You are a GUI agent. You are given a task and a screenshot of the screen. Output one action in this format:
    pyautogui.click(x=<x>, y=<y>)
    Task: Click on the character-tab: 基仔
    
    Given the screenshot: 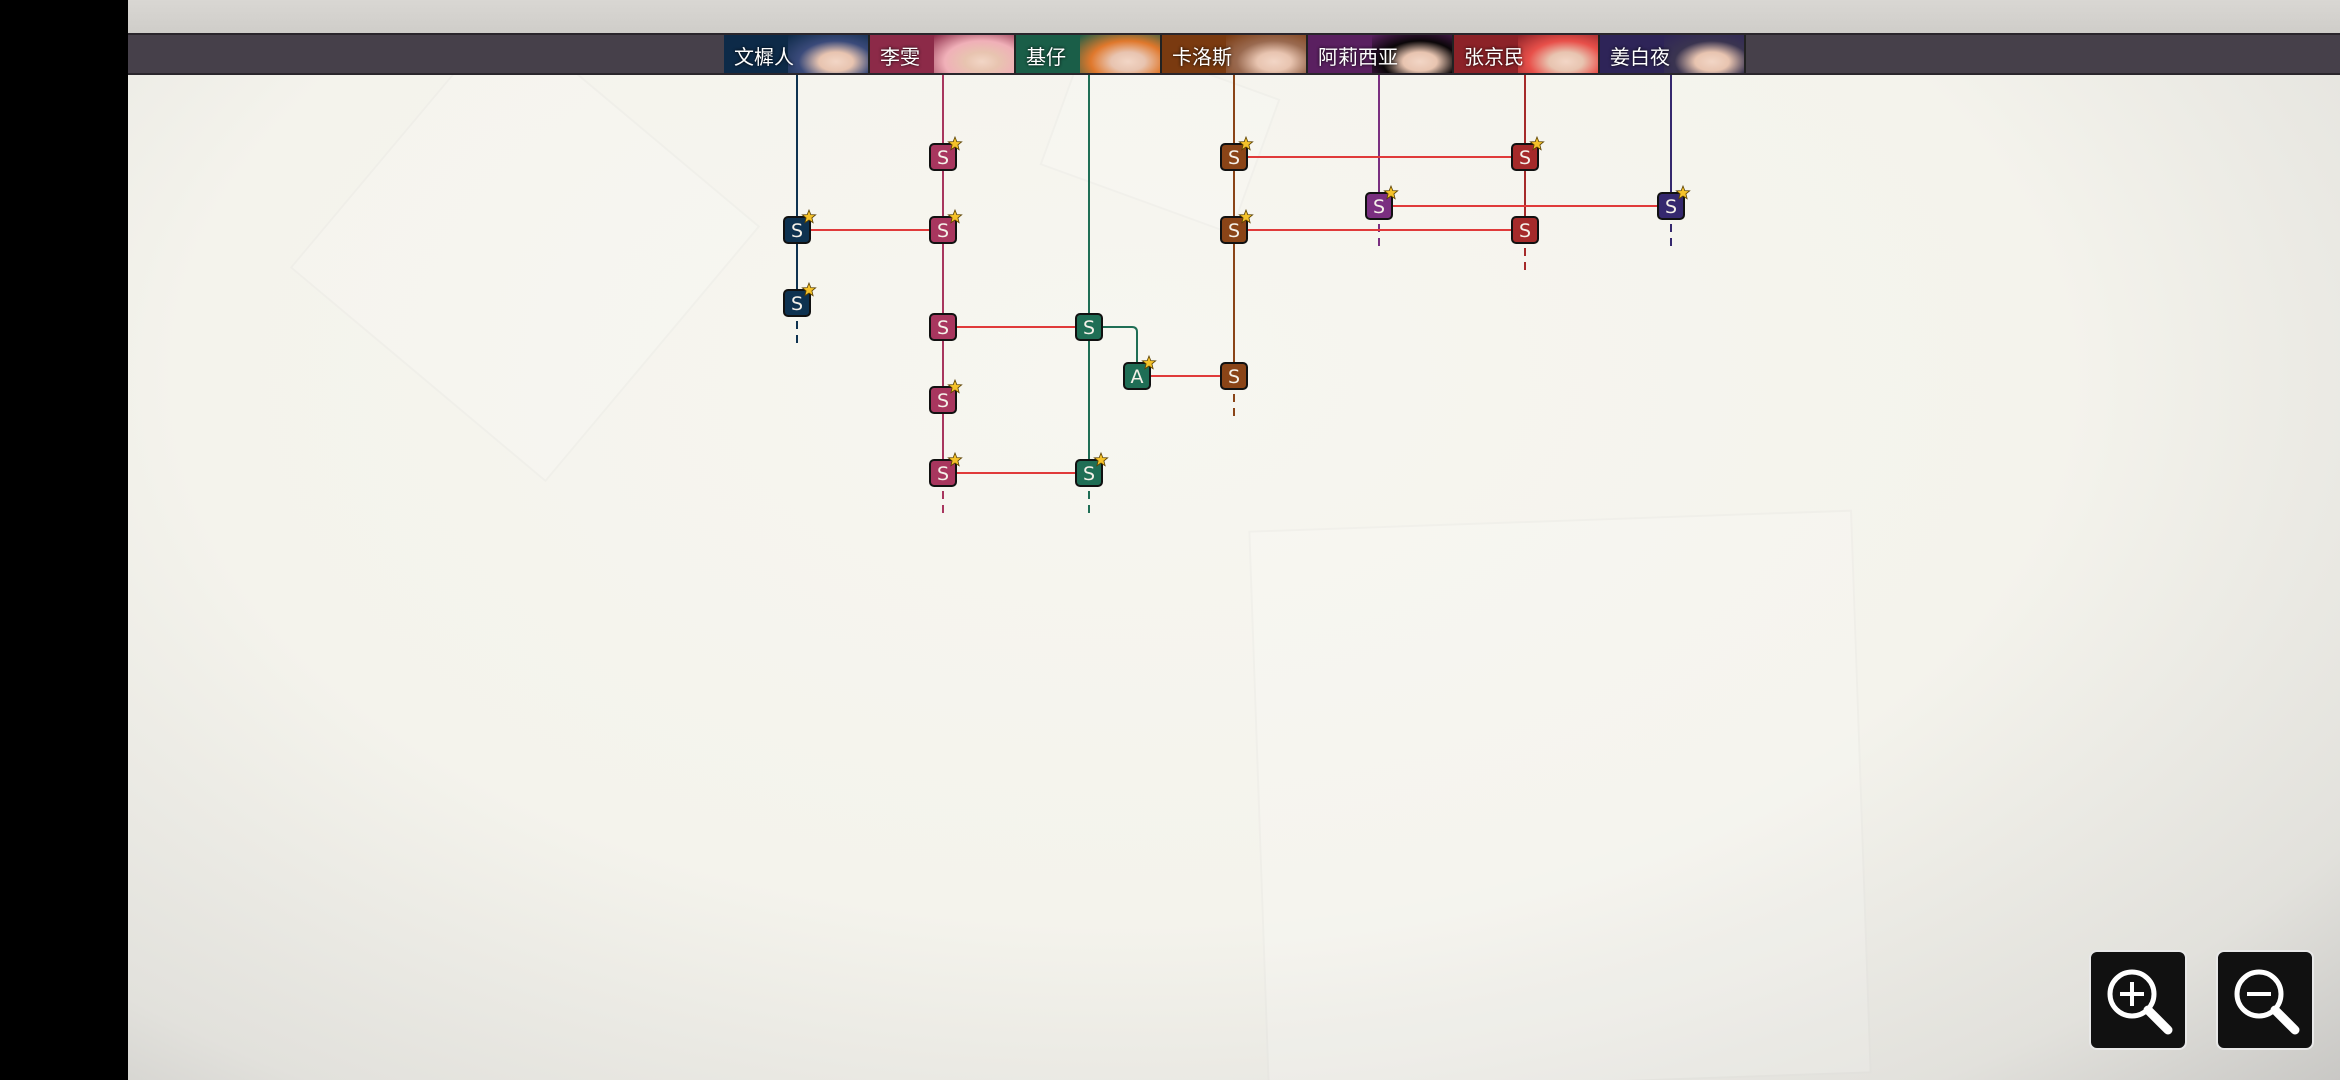 What is the action you would take?
    pyautogui.click(x=1089, y=54)
    